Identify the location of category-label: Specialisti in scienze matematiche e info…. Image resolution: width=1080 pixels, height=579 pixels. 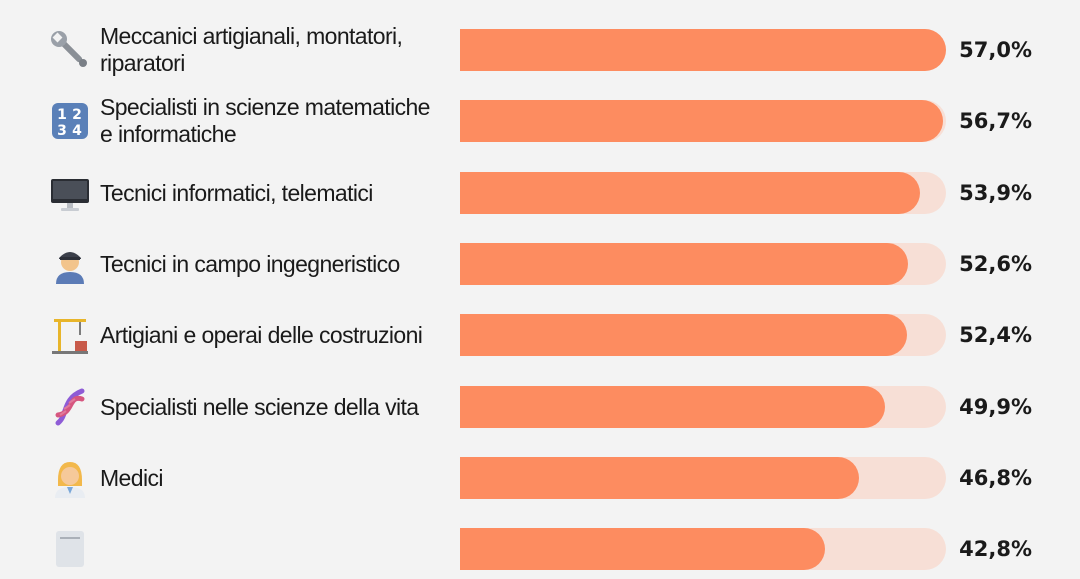
(277, 121).